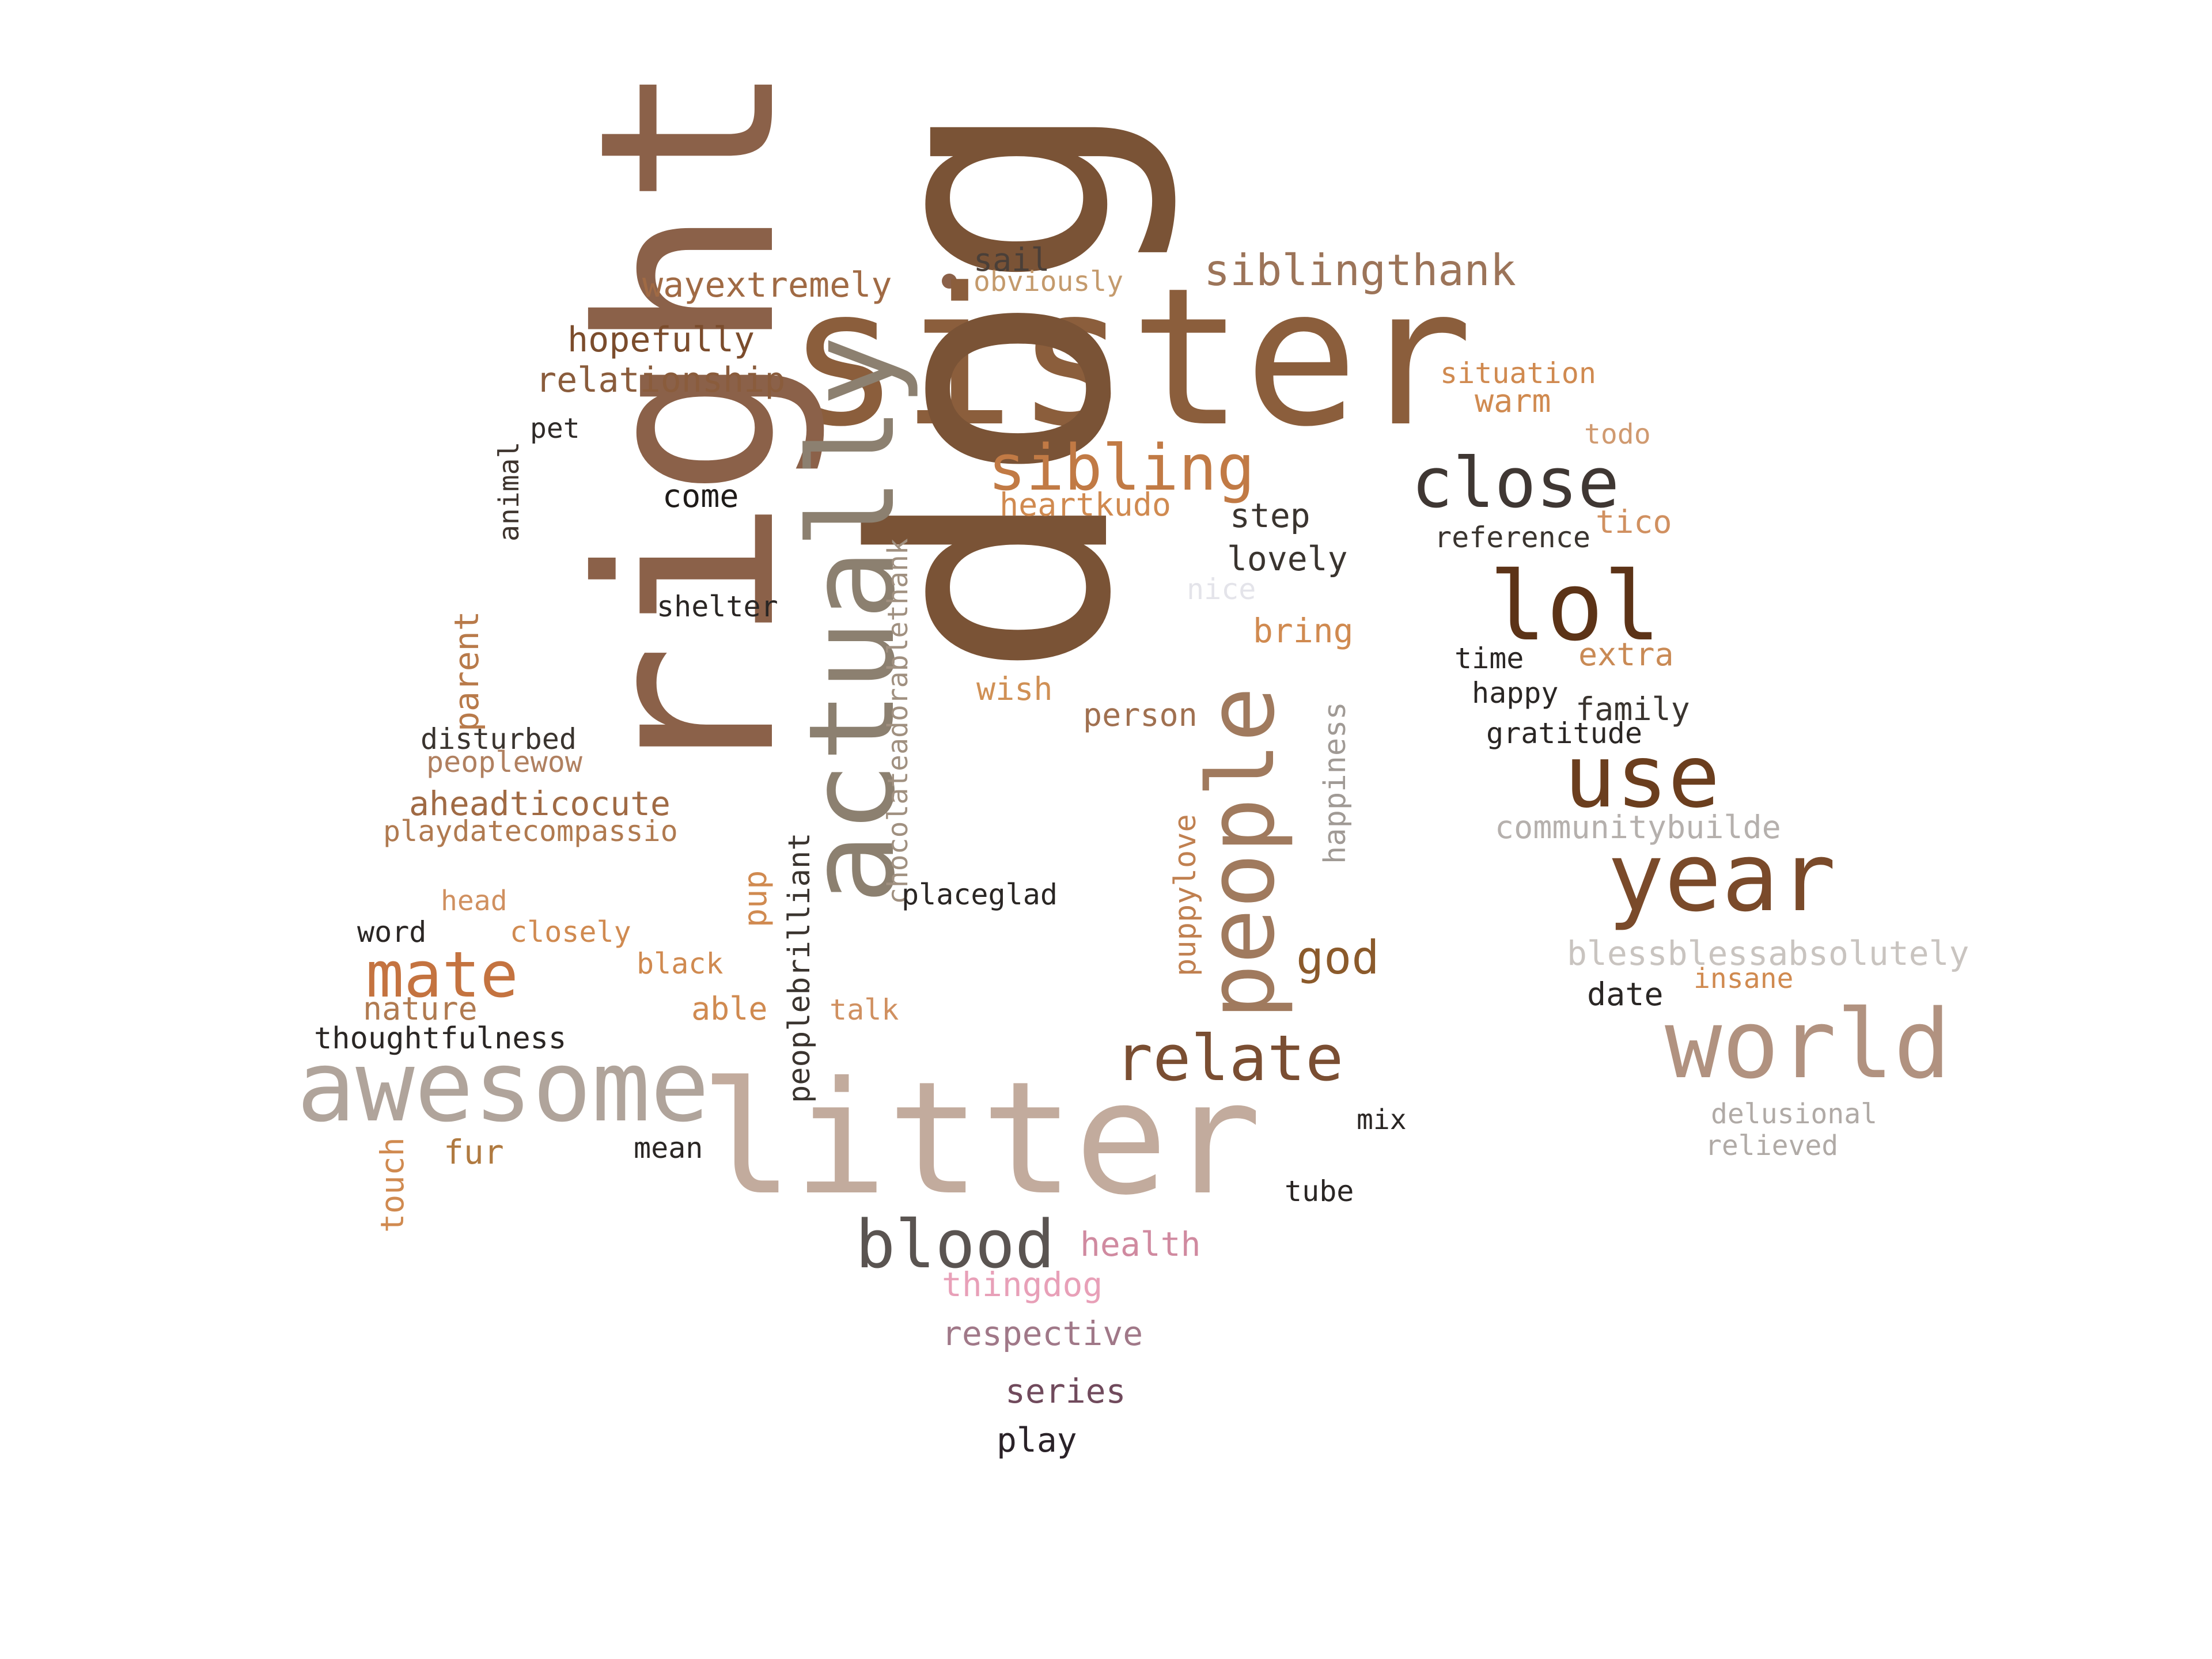 The width and height of the screenshot is (2212, 1659). What do you see at coordinates (509, 491) in the screenshot?
I see `word-animal: animal` at bounding box center [509, 491].